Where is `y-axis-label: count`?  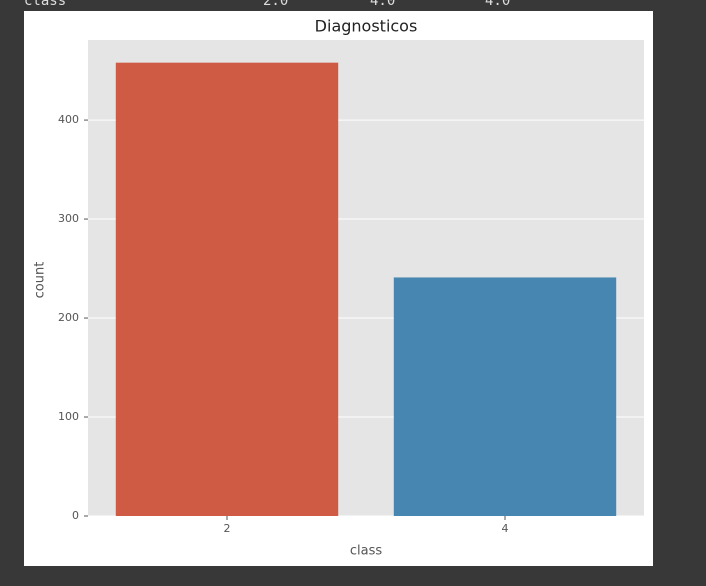
y-axis-label: count is located at coordinates (40, 280).